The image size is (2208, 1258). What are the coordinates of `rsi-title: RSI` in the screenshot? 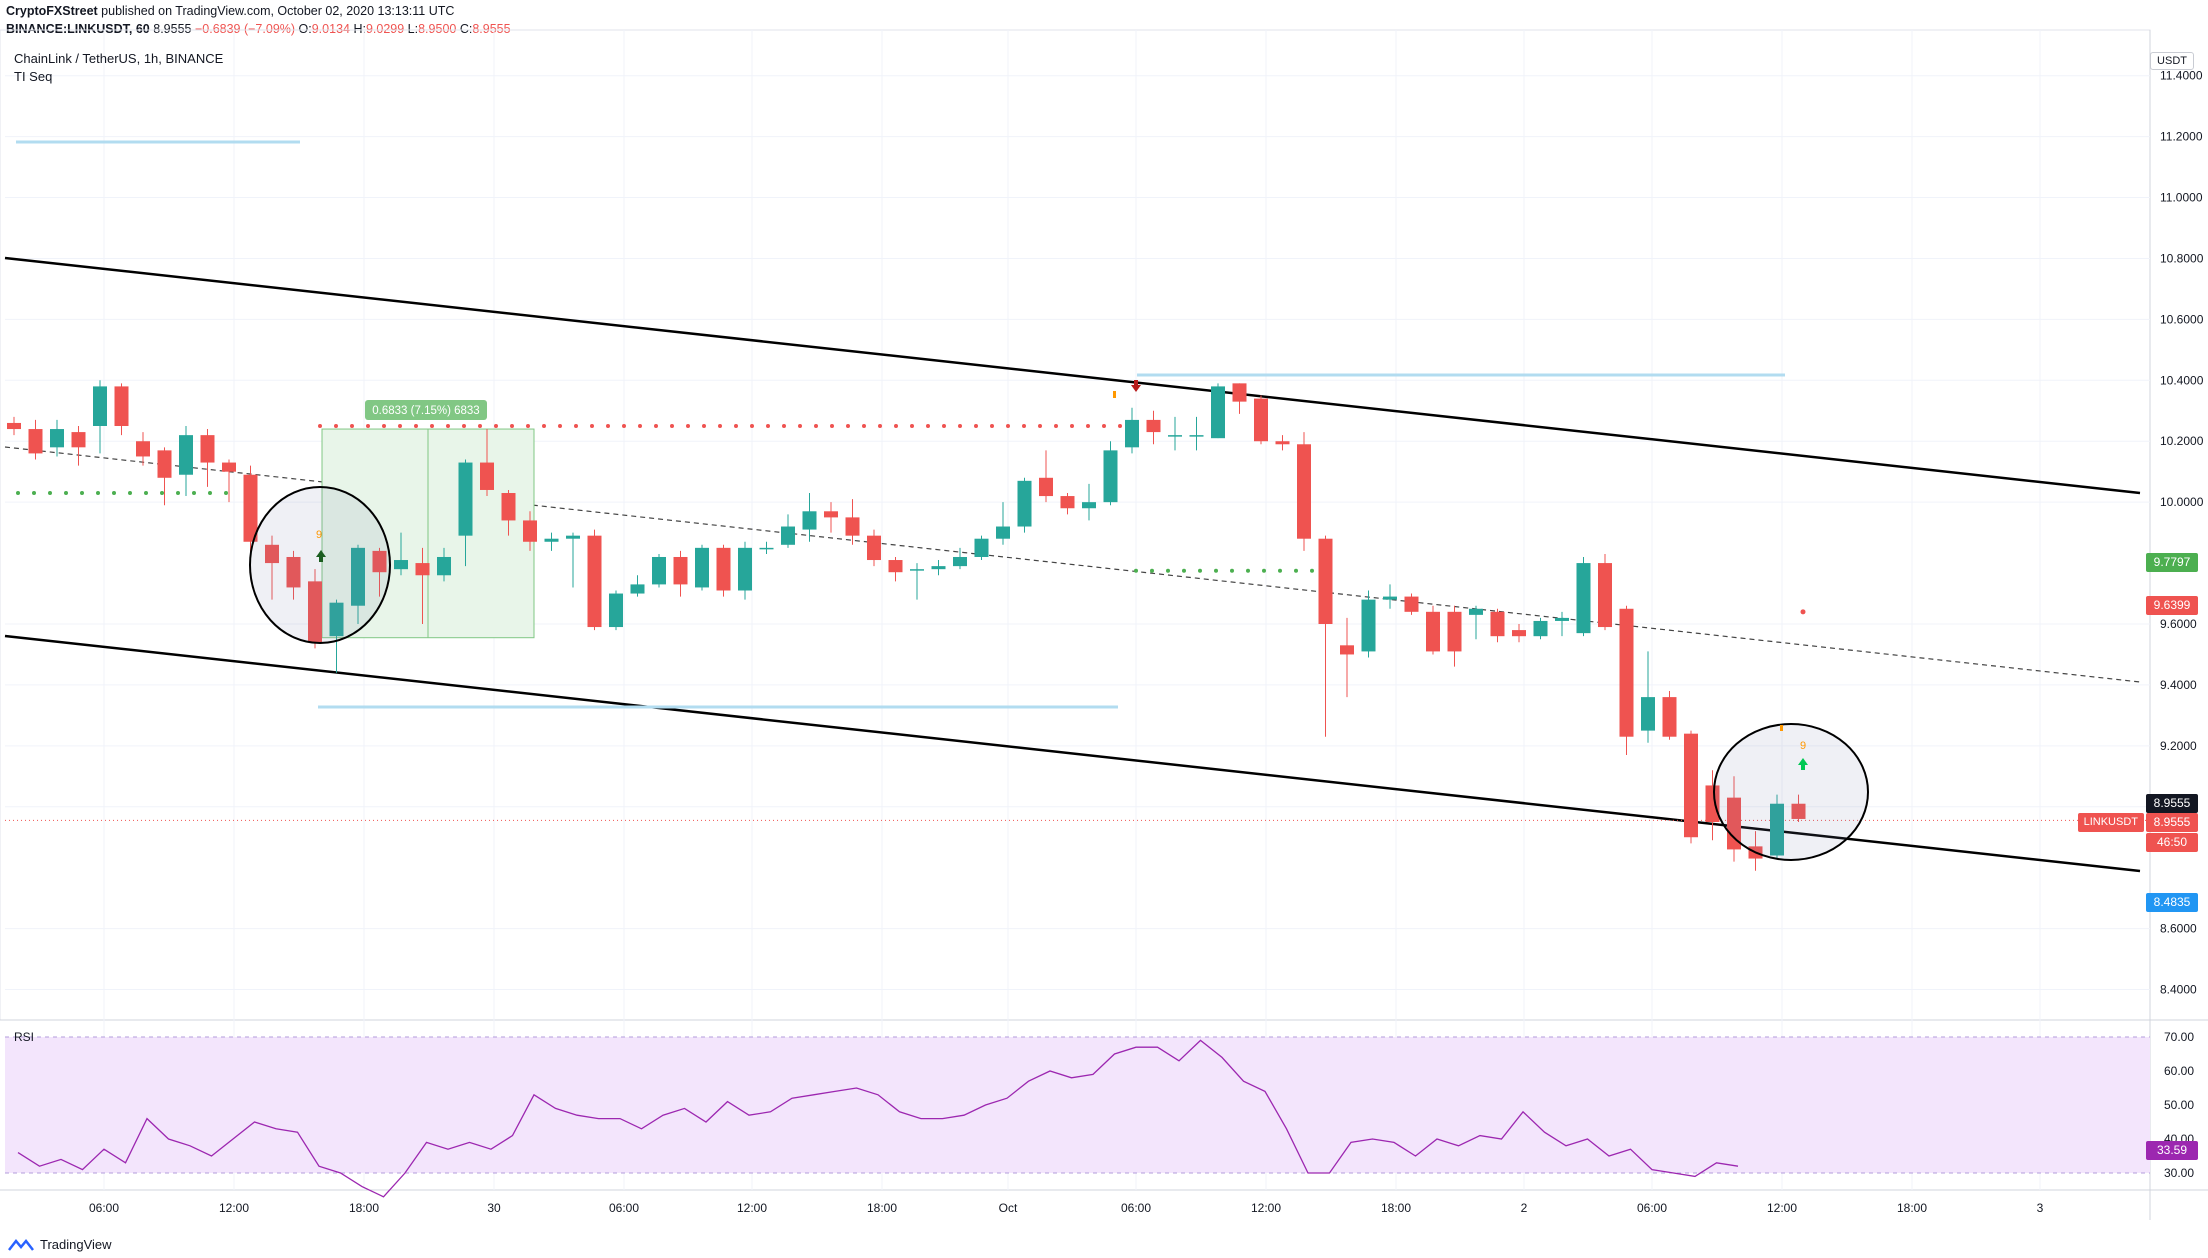 It's located at (24, 1037).